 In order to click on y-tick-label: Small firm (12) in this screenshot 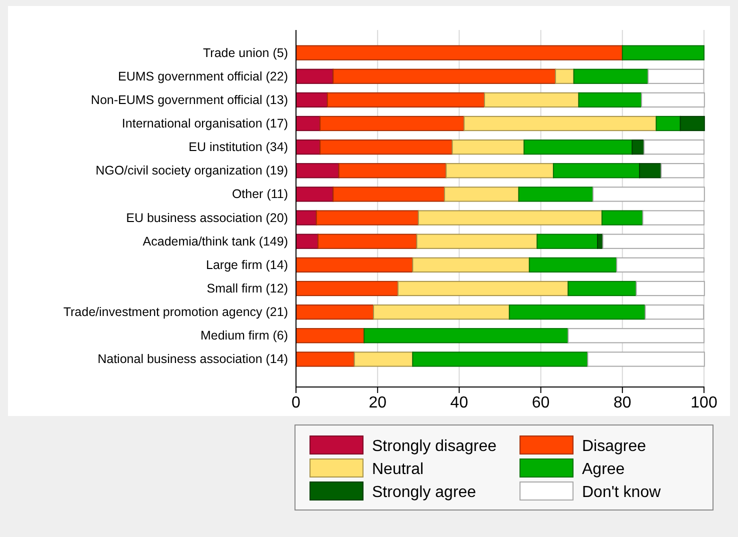, I will do `click(247, 289)`.